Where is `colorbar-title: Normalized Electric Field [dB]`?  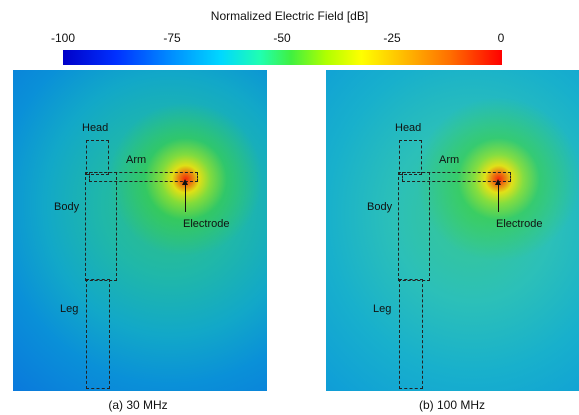 colorbar-title: Normalized Electric Field [dB] is located at coordinates (289, 16).